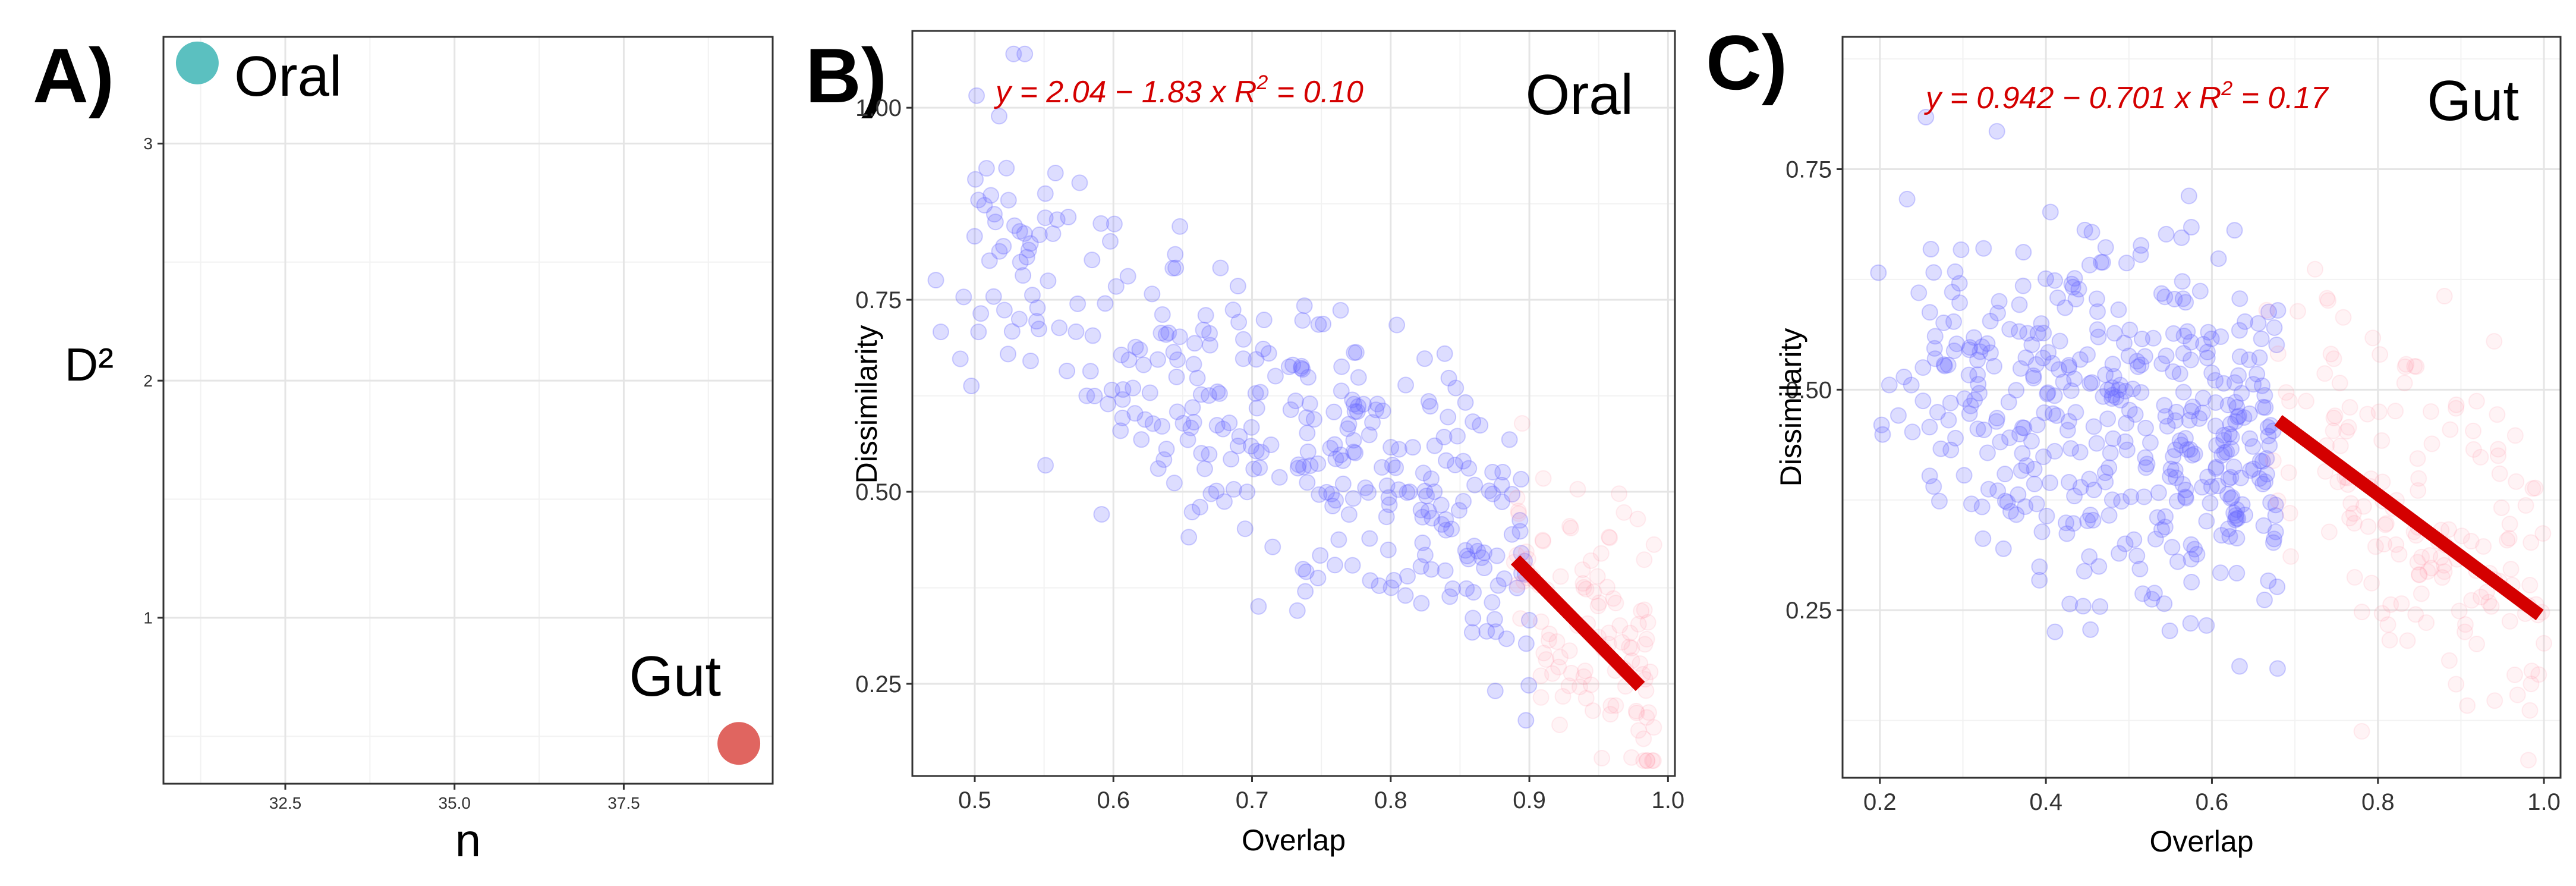 The height and width of the screenshot is (886, 2576). Describe the element at coordinates (2473, 101) in the screenshot. I see `panel-corner-label: Gut` at that location.